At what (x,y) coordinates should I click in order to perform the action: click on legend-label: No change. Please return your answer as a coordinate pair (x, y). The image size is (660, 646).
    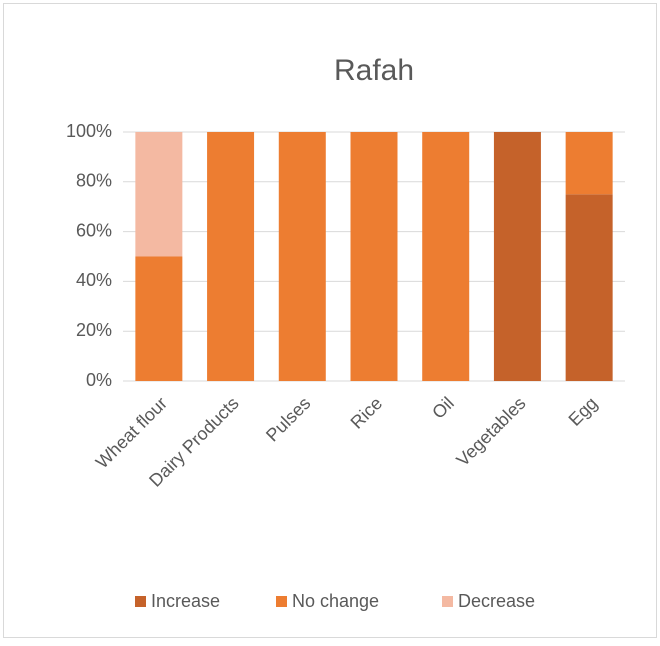
    Looking at the image, I should click on (335, 601).